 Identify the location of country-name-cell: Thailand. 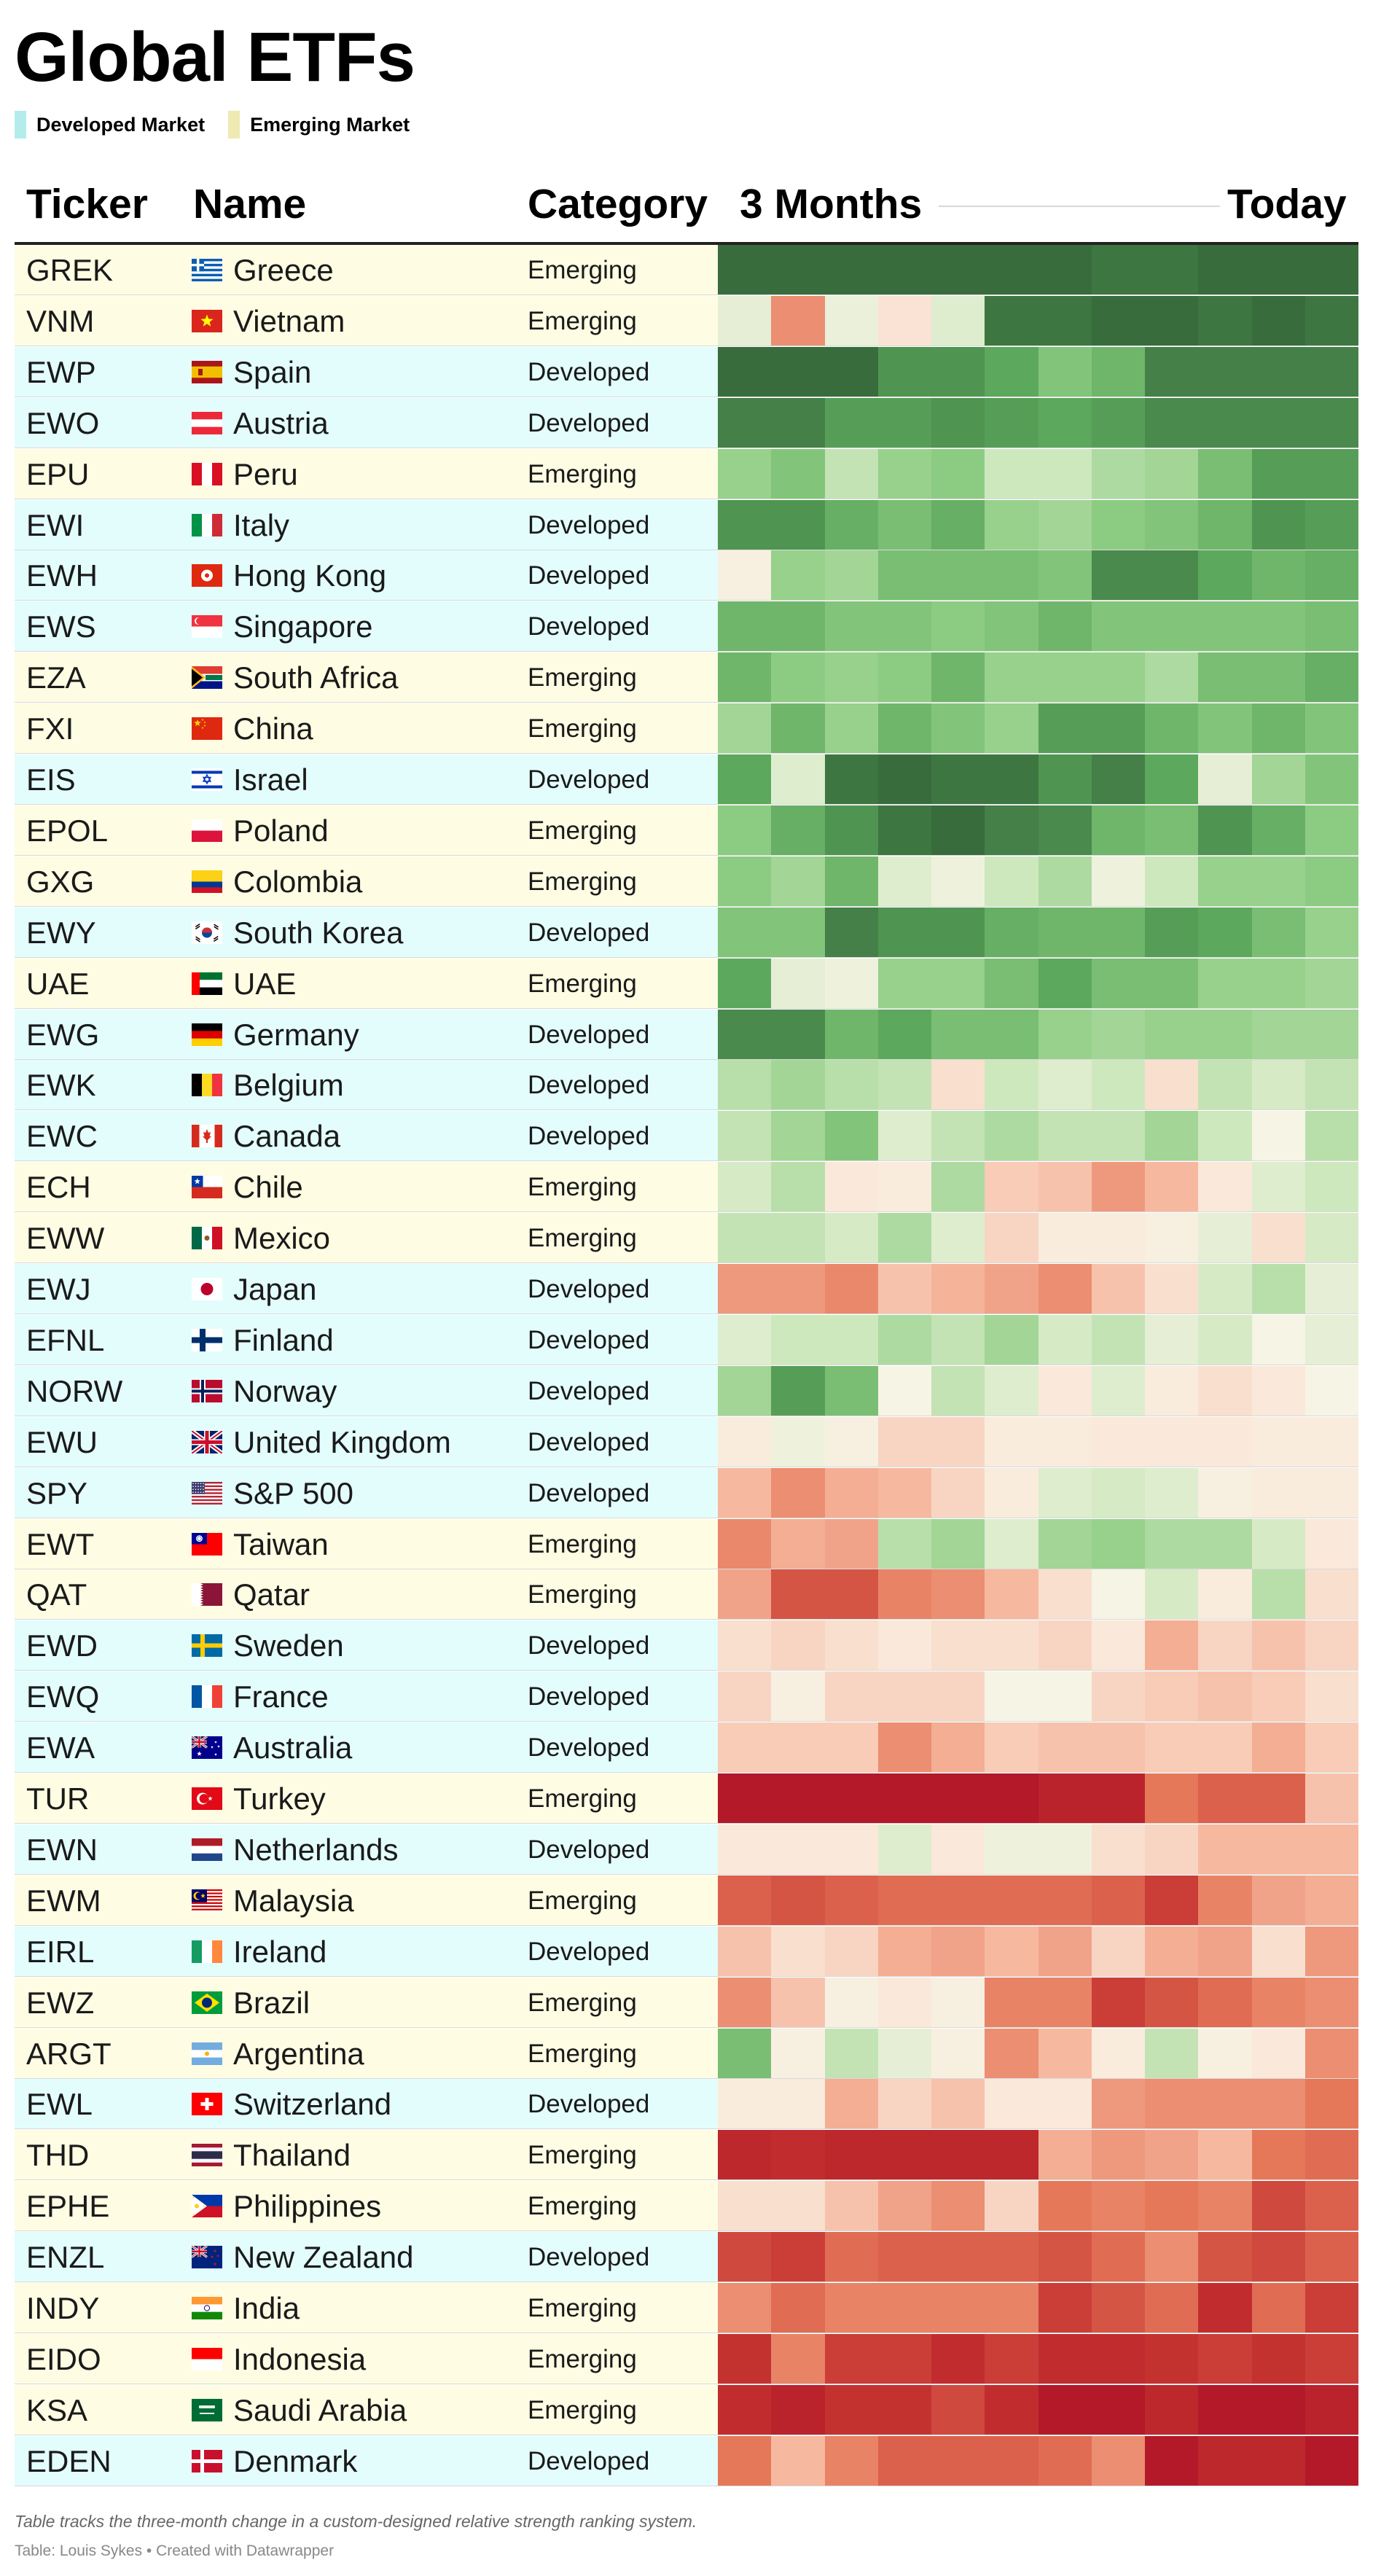
(292, 2155).